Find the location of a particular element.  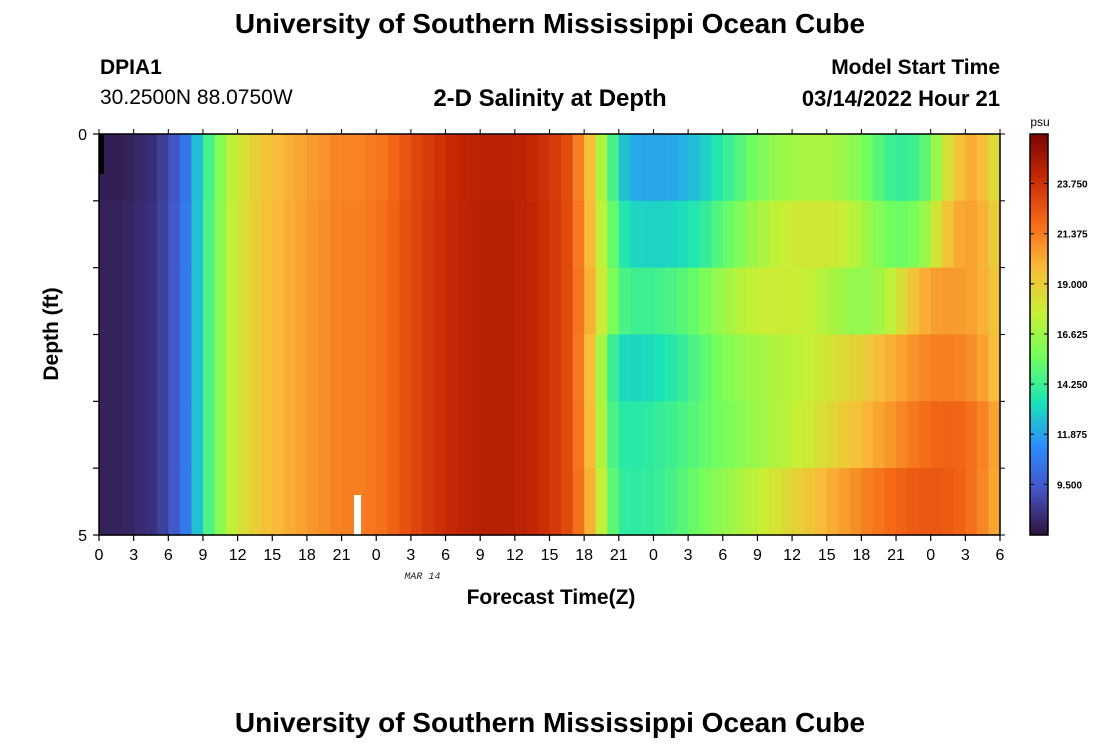

colorbar-tick-label: 21.375 is located at coordinates (1072, 235).